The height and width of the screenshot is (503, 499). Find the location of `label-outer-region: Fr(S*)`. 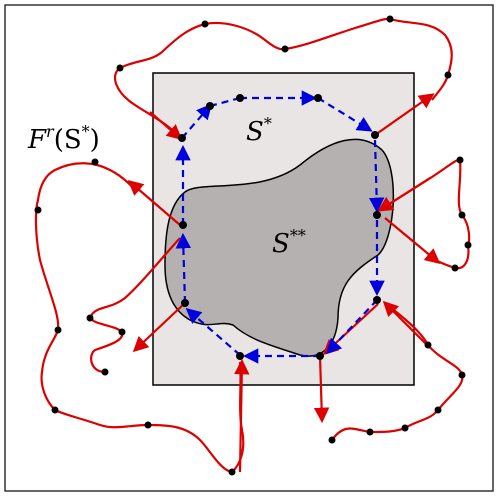

label-outer-region: Fr(S*) is located at coordinates (63, 138).